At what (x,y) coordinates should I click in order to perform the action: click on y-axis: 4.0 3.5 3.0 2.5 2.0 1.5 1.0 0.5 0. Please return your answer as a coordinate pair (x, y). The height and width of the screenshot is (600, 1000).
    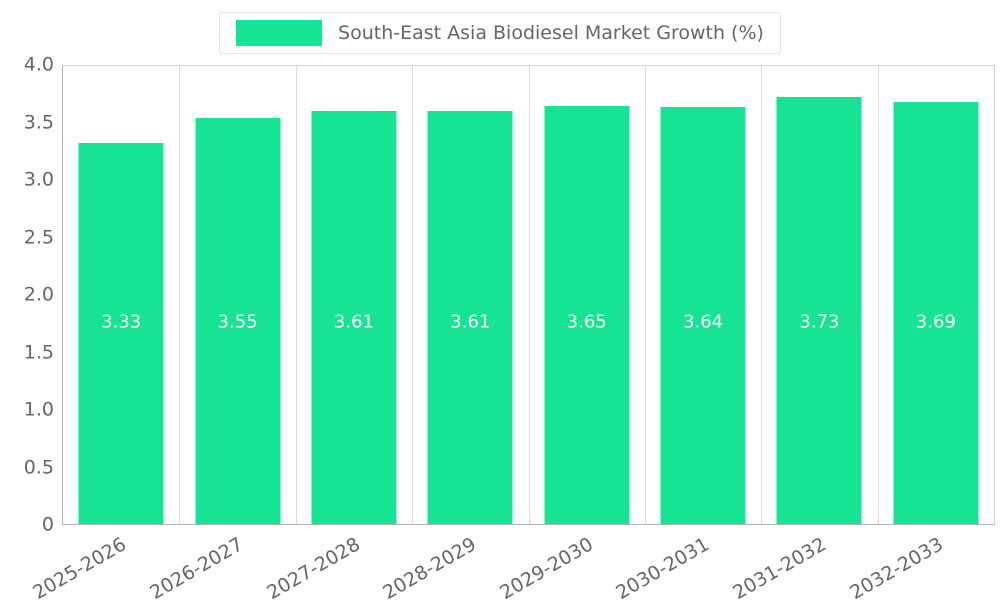
    Looking at the image, I should click on (27, 294).